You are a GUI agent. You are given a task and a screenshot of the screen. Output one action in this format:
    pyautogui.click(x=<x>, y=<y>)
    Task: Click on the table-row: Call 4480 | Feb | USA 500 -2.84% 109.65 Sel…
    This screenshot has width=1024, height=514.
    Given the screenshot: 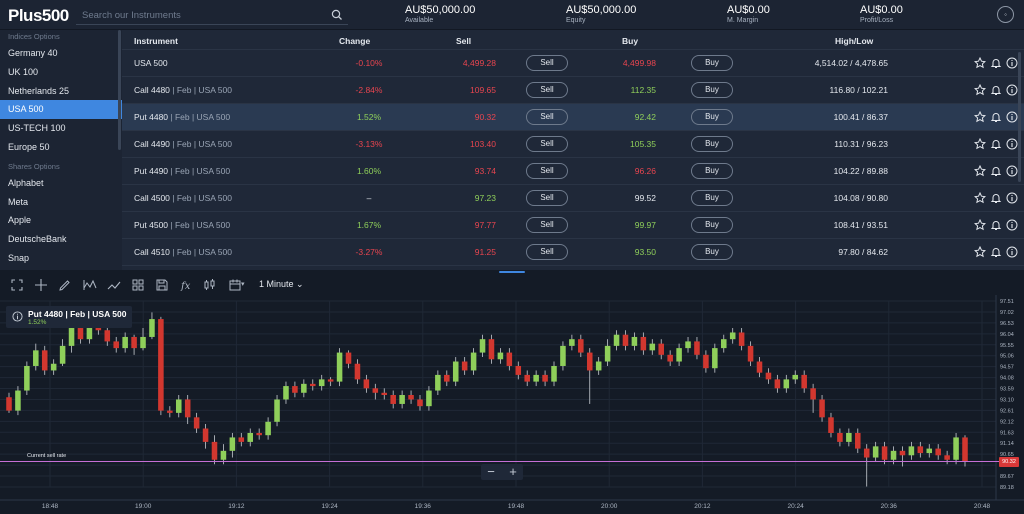 What is the action you would take?
    pyautogui.click(x=573, y=90)
    